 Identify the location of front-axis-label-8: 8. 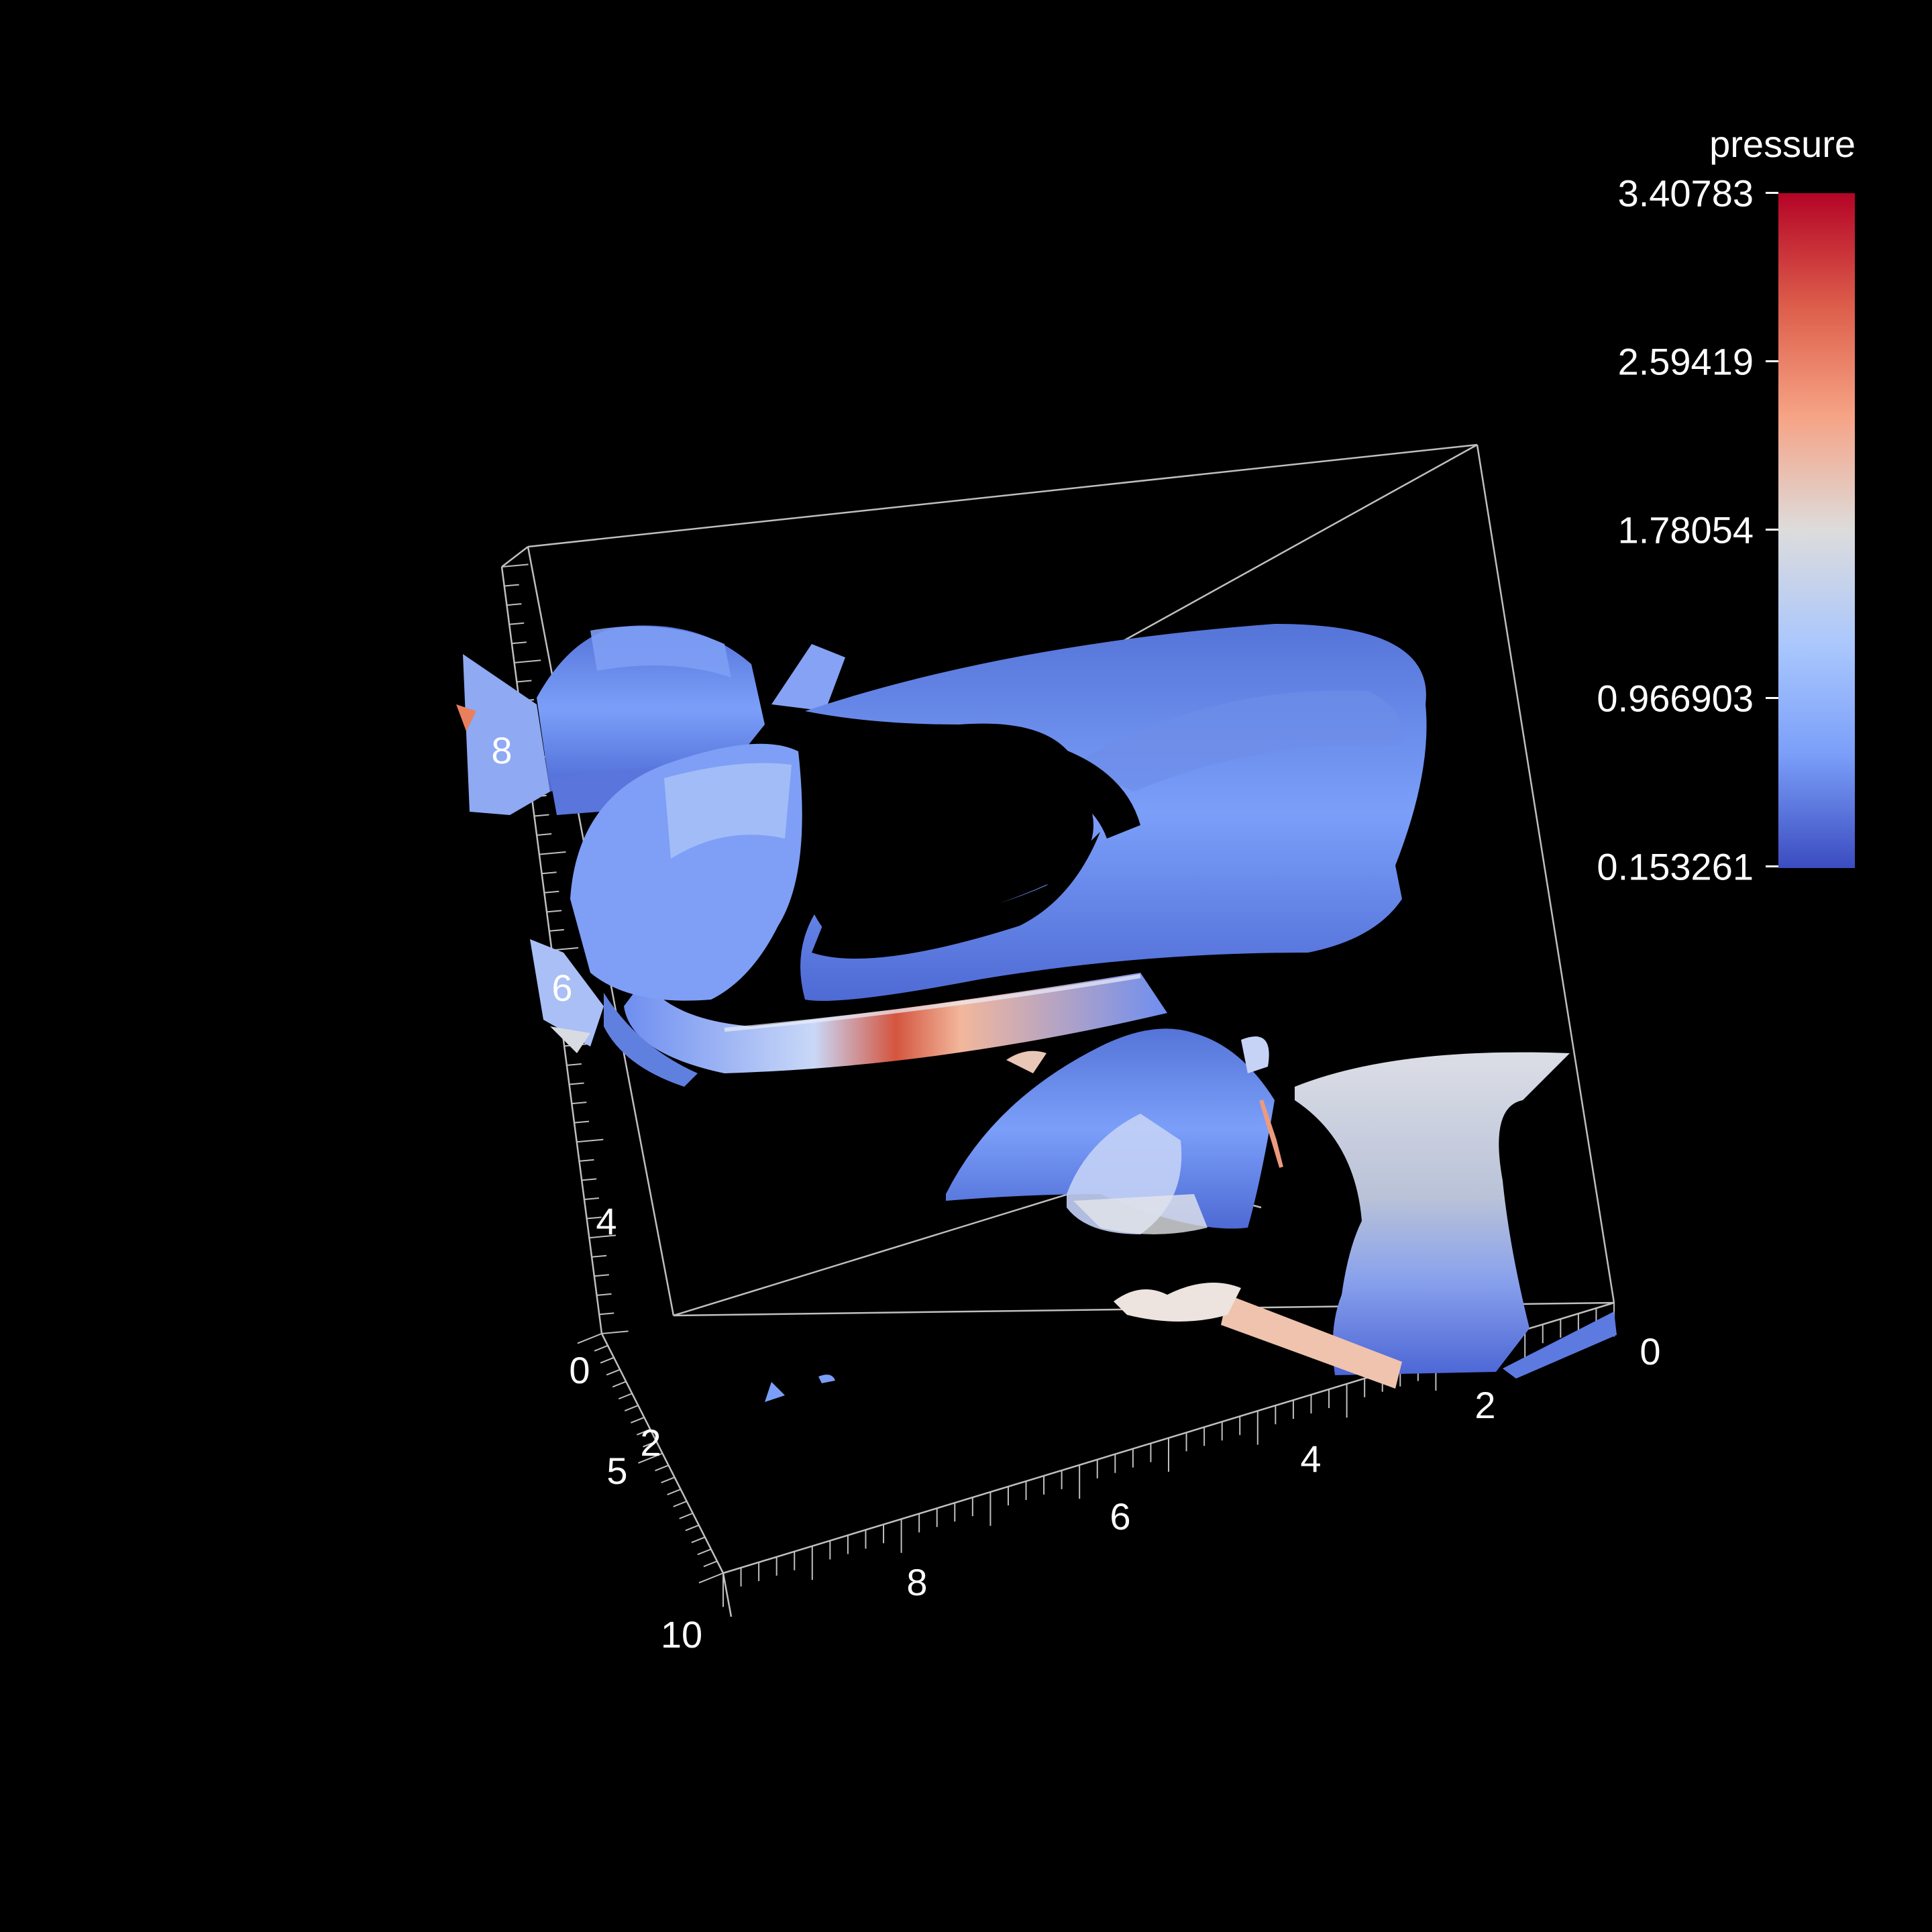
(916, 1582).